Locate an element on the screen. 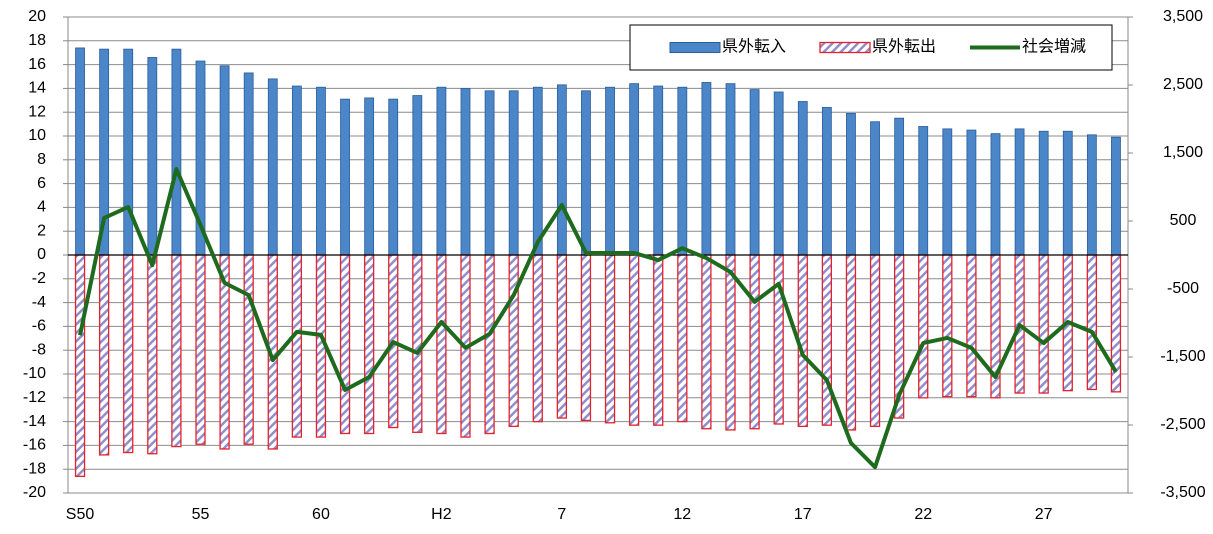 The width and height of the screenshot is (1213, 534). x-tick-label: 60 is located at coordinates (321, 514).